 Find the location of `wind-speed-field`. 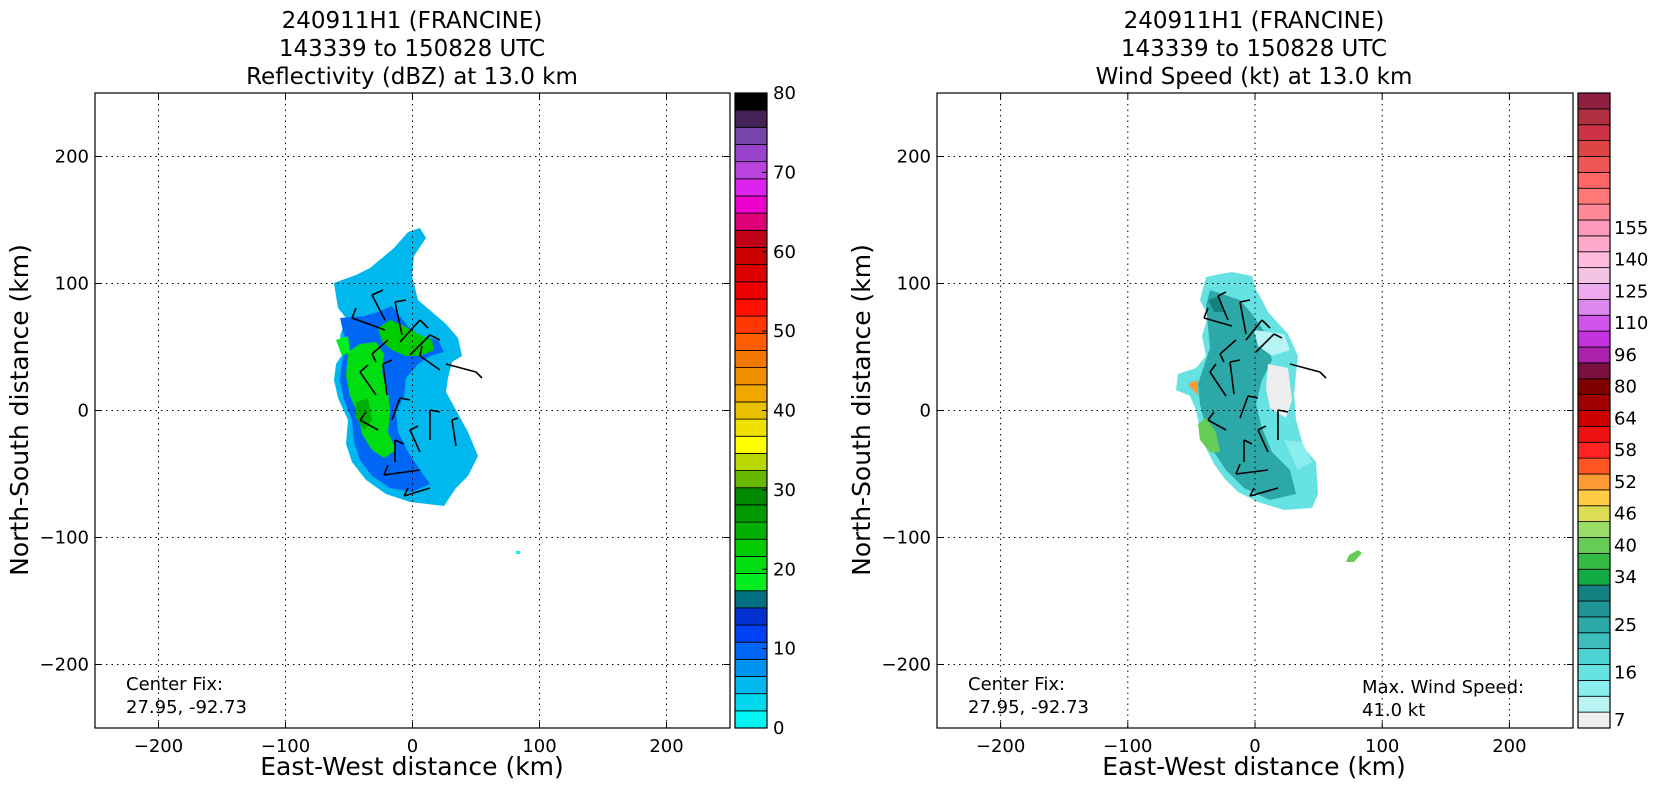

wind-speed-field is located at coordinates (1269, 417).